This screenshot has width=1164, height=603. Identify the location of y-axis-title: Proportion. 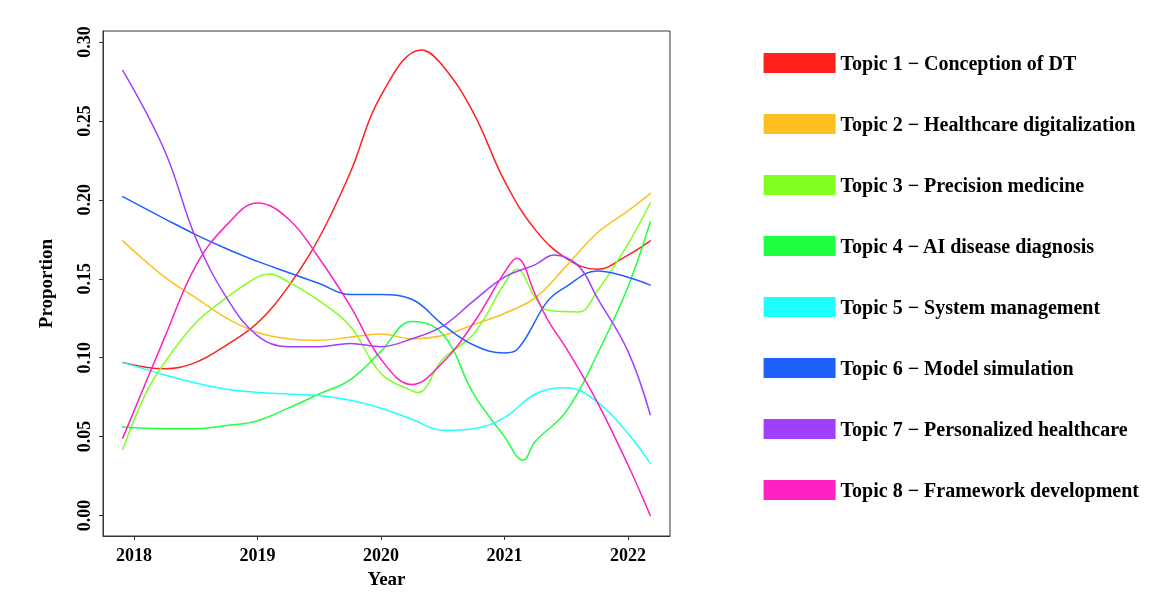
(45, 283).